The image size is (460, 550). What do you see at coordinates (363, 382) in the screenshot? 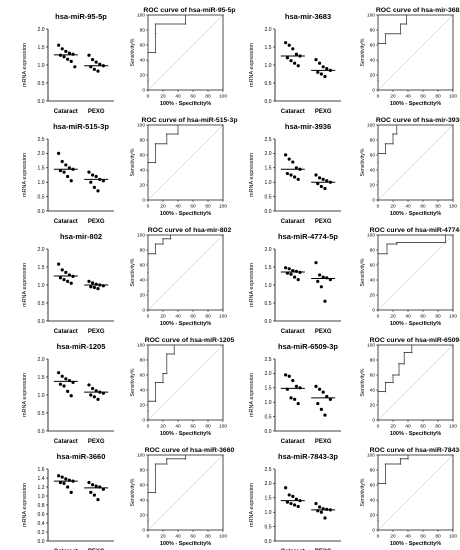
I see `roc-y-axis-label: Sensitivity%` at bounding box center [363, 382].